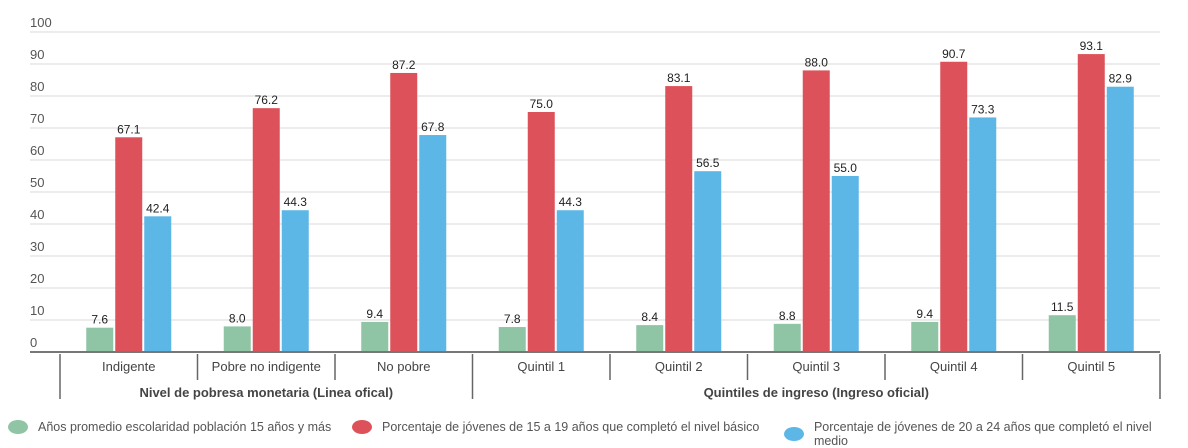  What do you see at coordinates (787, 316) in the screenshot?
I see `data-label: 8.8` at bounding box center [787, 316].